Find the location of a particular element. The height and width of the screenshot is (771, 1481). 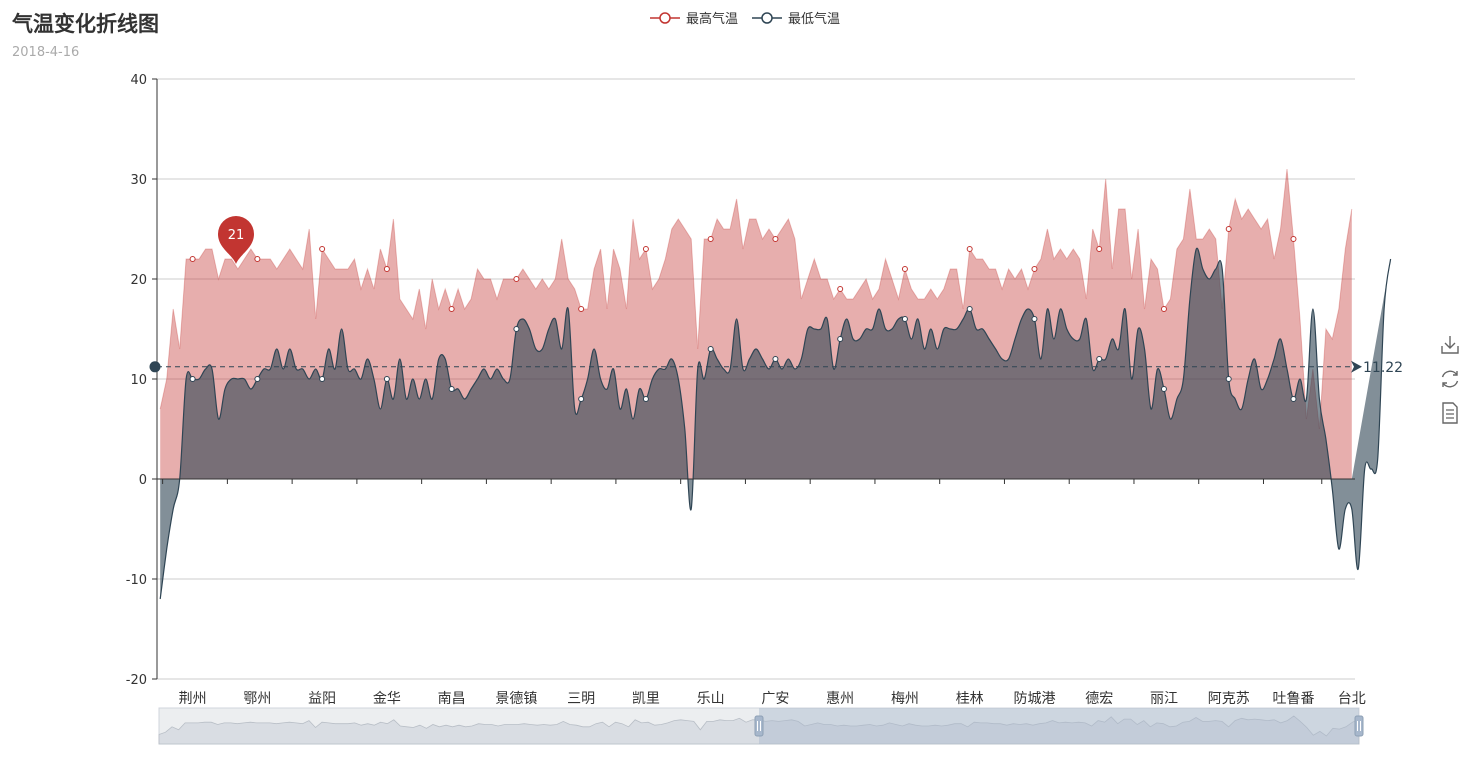

x-tick-label: 南昌 is located at coordinates (452, 699).